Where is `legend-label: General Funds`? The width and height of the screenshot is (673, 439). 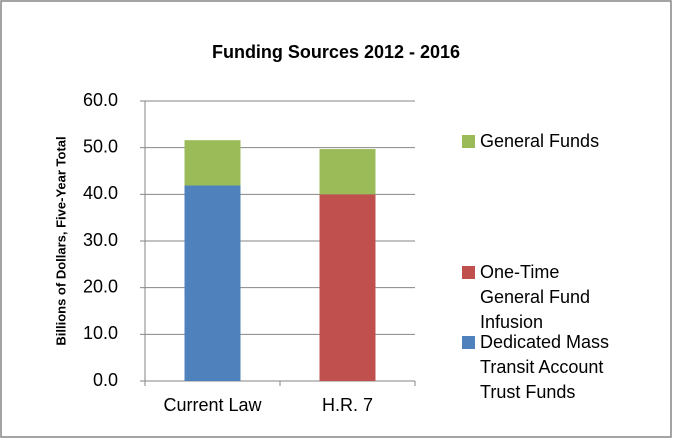
legend-label: General Funds is located at coordinates (540, 141).